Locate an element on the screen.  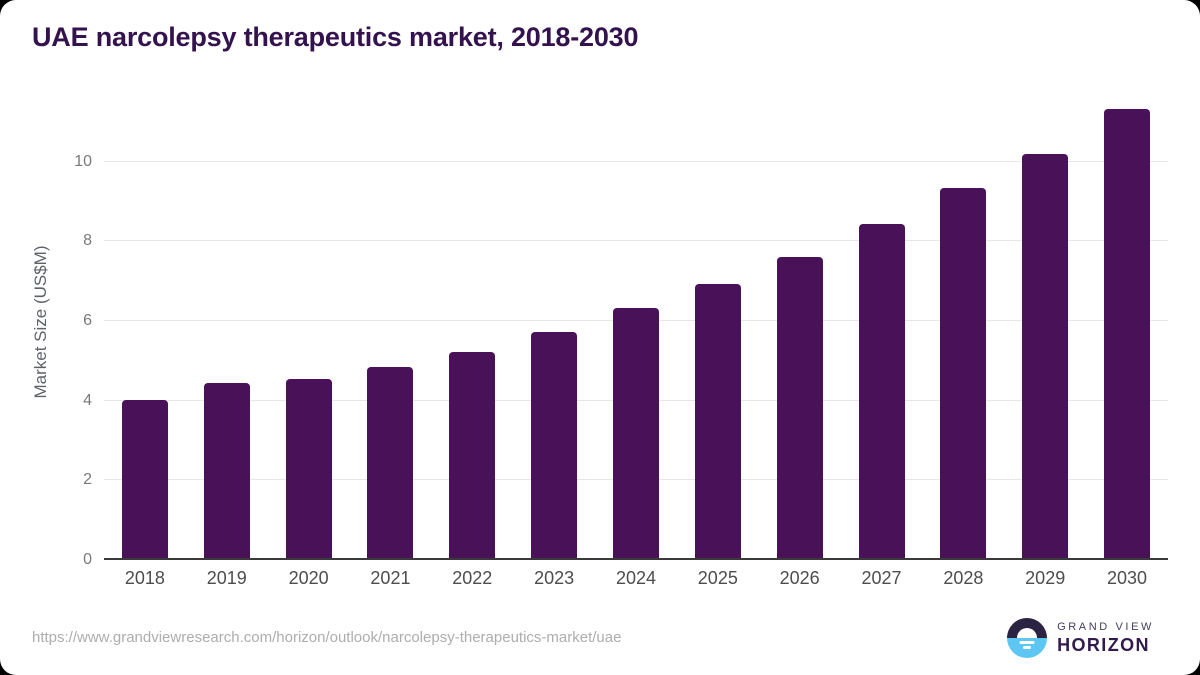
x-tick-label-2030: 2030 is located at coordinates (1127, 578).